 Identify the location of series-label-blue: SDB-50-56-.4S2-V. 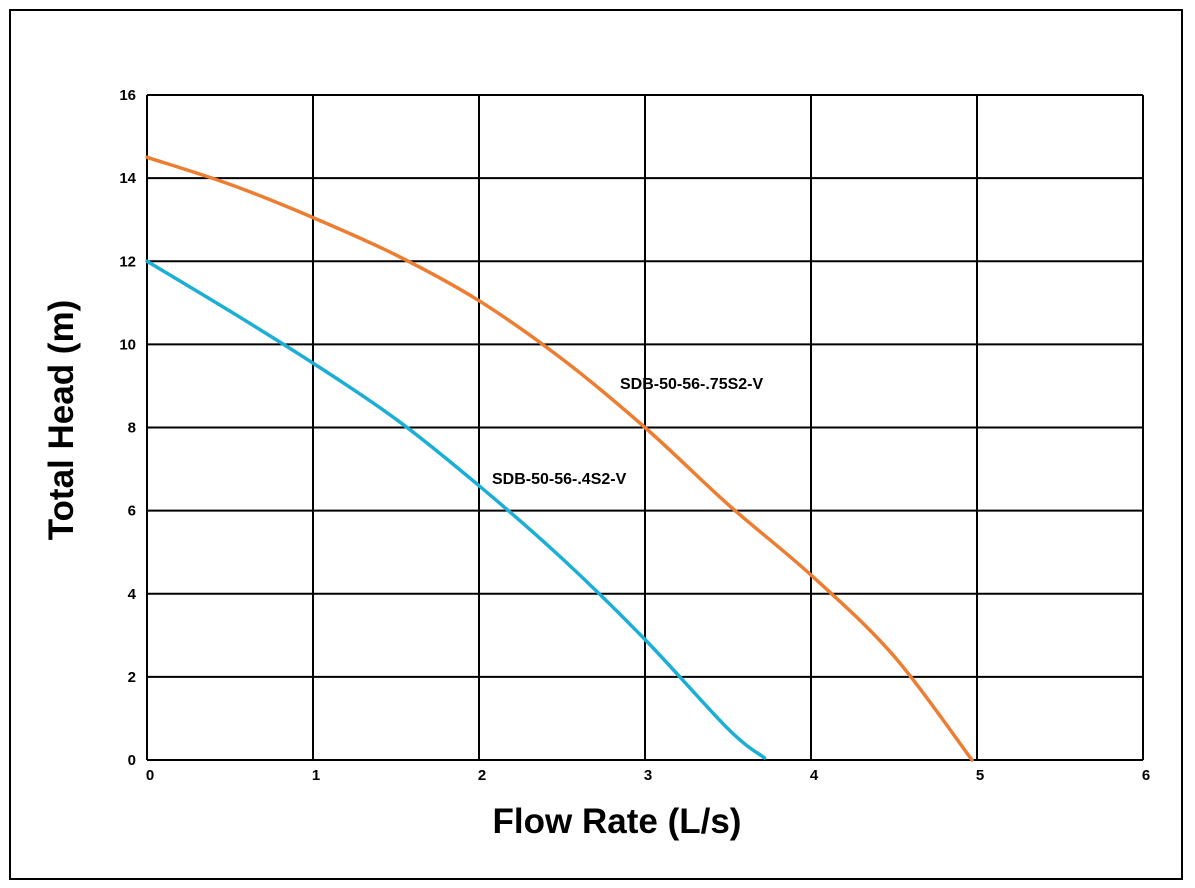
(559, 479).